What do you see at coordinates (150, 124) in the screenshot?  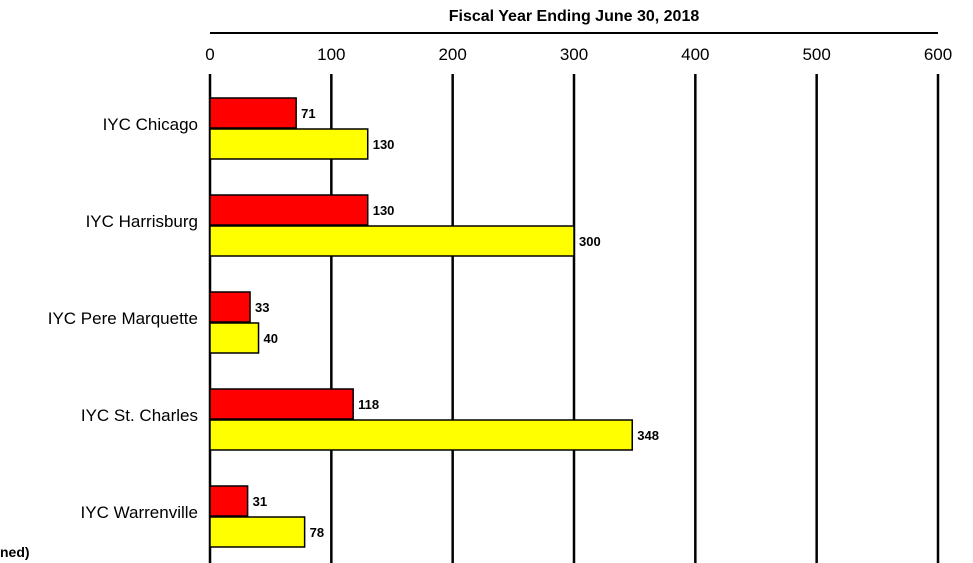 I see `category-label: IYC Chicago` at bounding box center [150, 124].